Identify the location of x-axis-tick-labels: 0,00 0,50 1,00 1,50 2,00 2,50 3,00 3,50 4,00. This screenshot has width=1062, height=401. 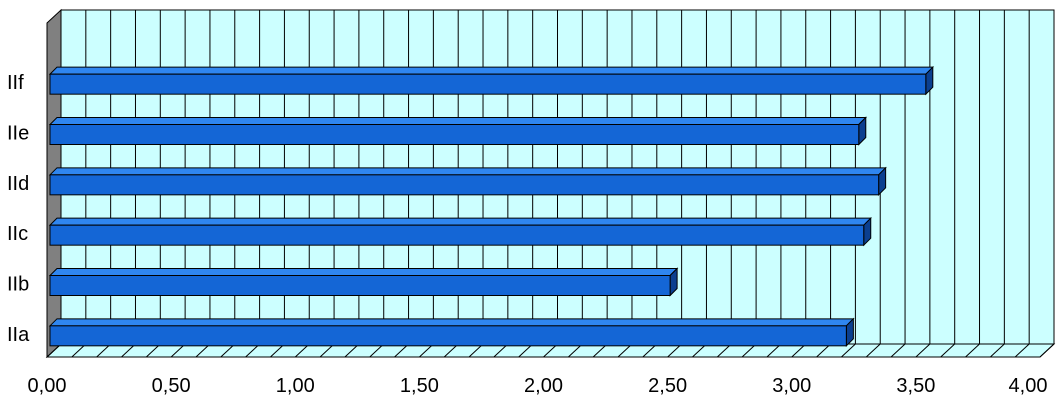
(538, 386).